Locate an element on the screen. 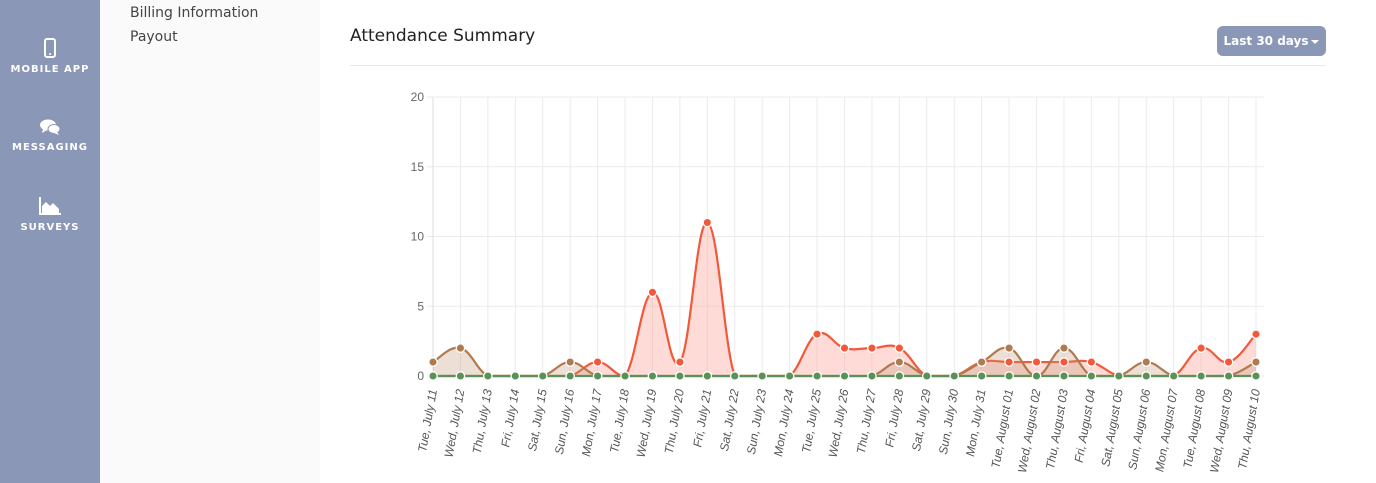  x-tick-label: Fri, August 04 is located at coordinates (1085, 426).